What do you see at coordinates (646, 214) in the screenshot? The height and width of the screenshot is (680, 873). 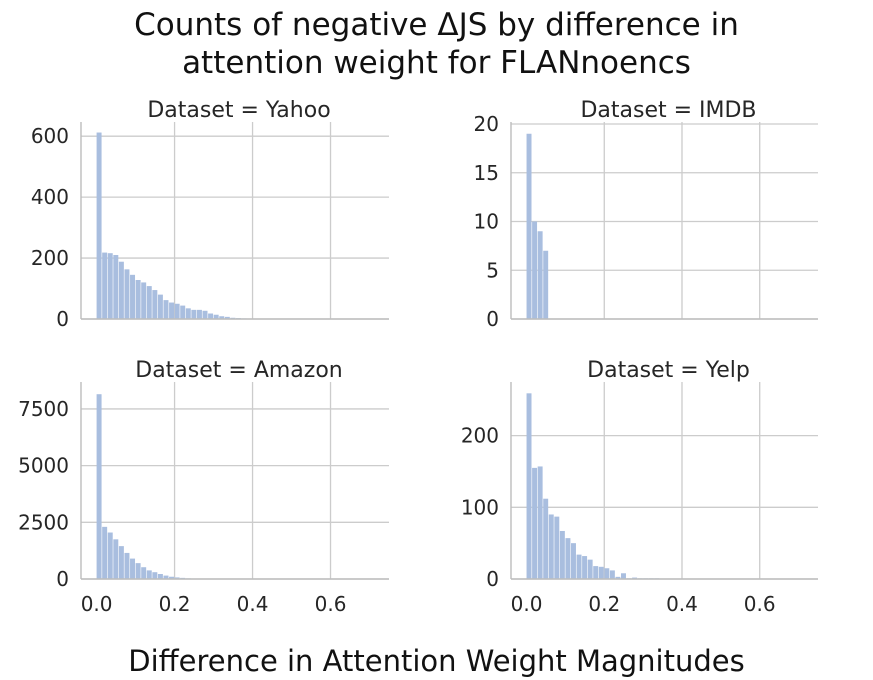 I see `facet-panel-2: 0 5 10 15 20 Dataset = IMDB` at bounding box center [646, 214].